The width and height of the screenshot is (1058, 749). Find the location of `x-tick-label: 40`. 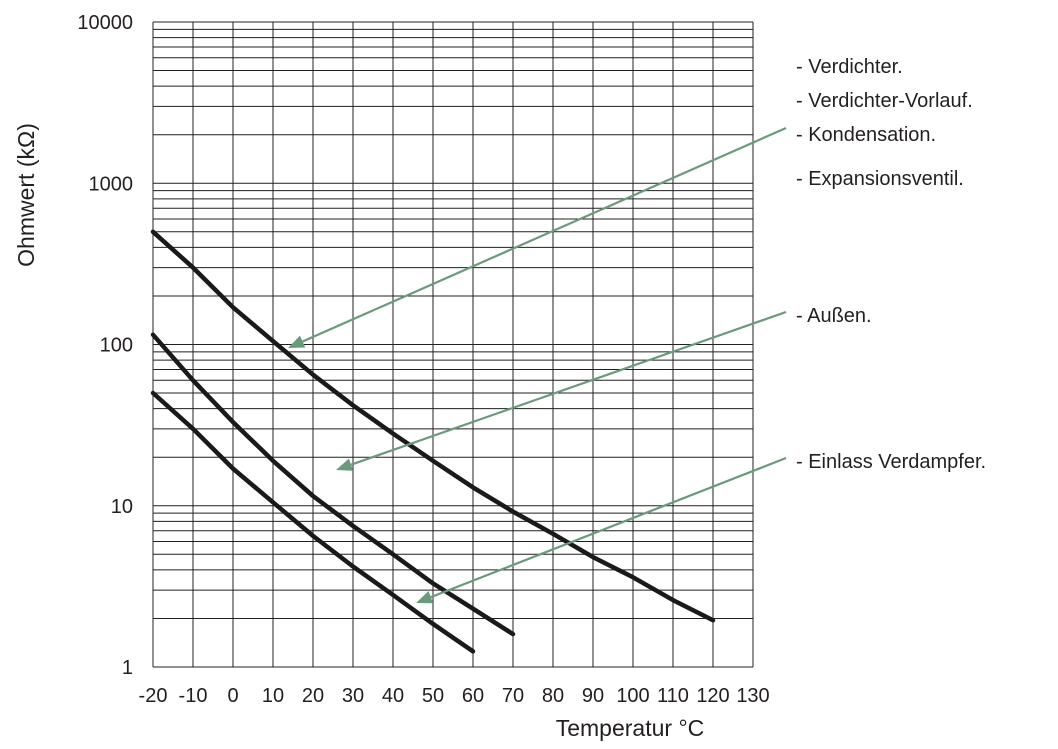

x-tick-label: 40 is located at coordinates (393, 696).